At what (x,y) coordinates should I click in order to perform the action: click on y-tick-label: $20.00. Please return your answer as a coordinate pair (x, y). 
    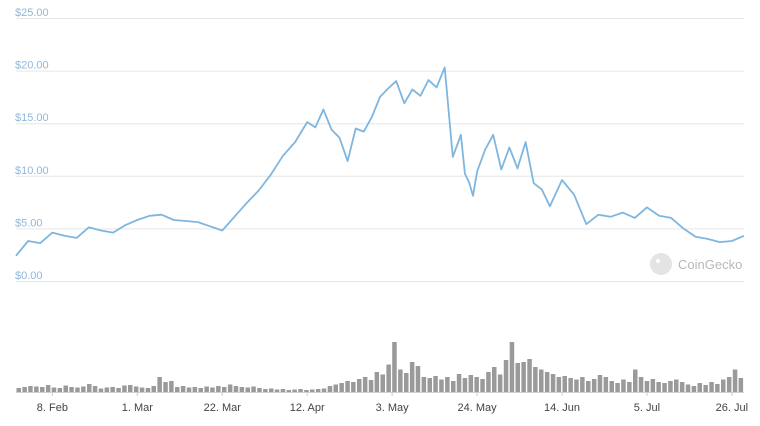
    Looking at the image, I should click on (32, 66).